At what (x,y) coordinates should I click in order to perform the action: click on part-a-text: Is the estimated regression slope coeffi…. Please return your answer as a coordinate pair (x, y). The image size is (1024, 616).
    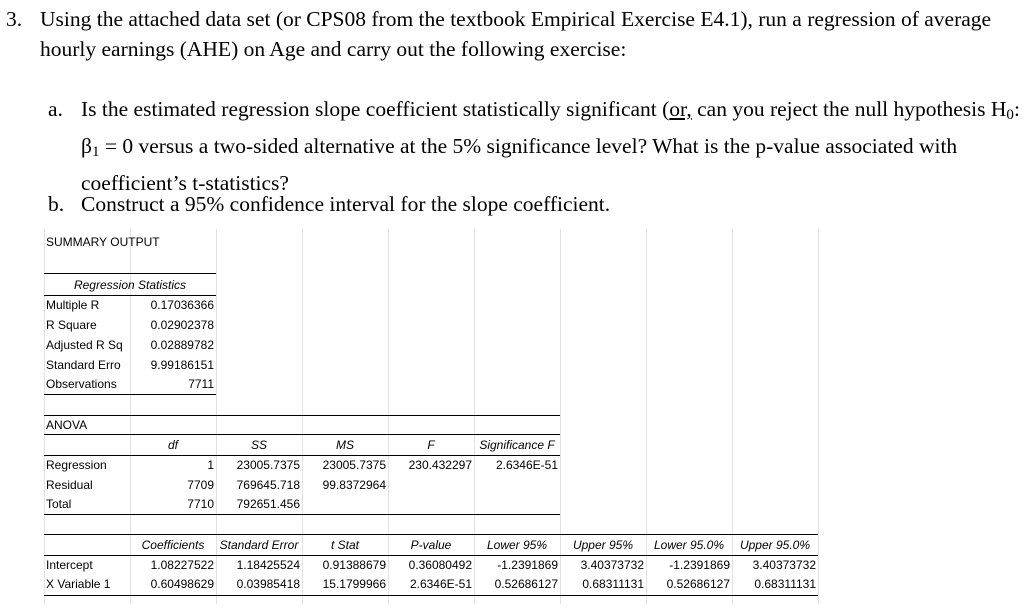
    Looking at the image, I should click on (550, 146).